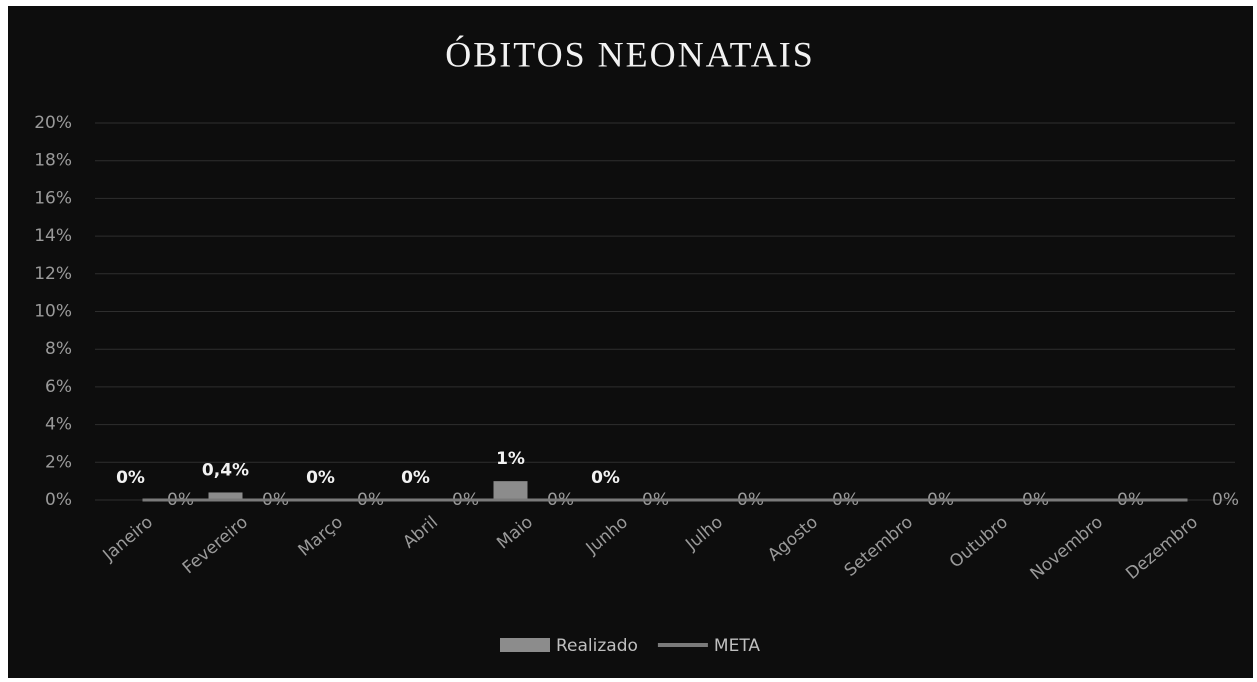 This screenshot has height=682, width=1257. I want to click on y-tick-label: 14%, so click(53, 236).